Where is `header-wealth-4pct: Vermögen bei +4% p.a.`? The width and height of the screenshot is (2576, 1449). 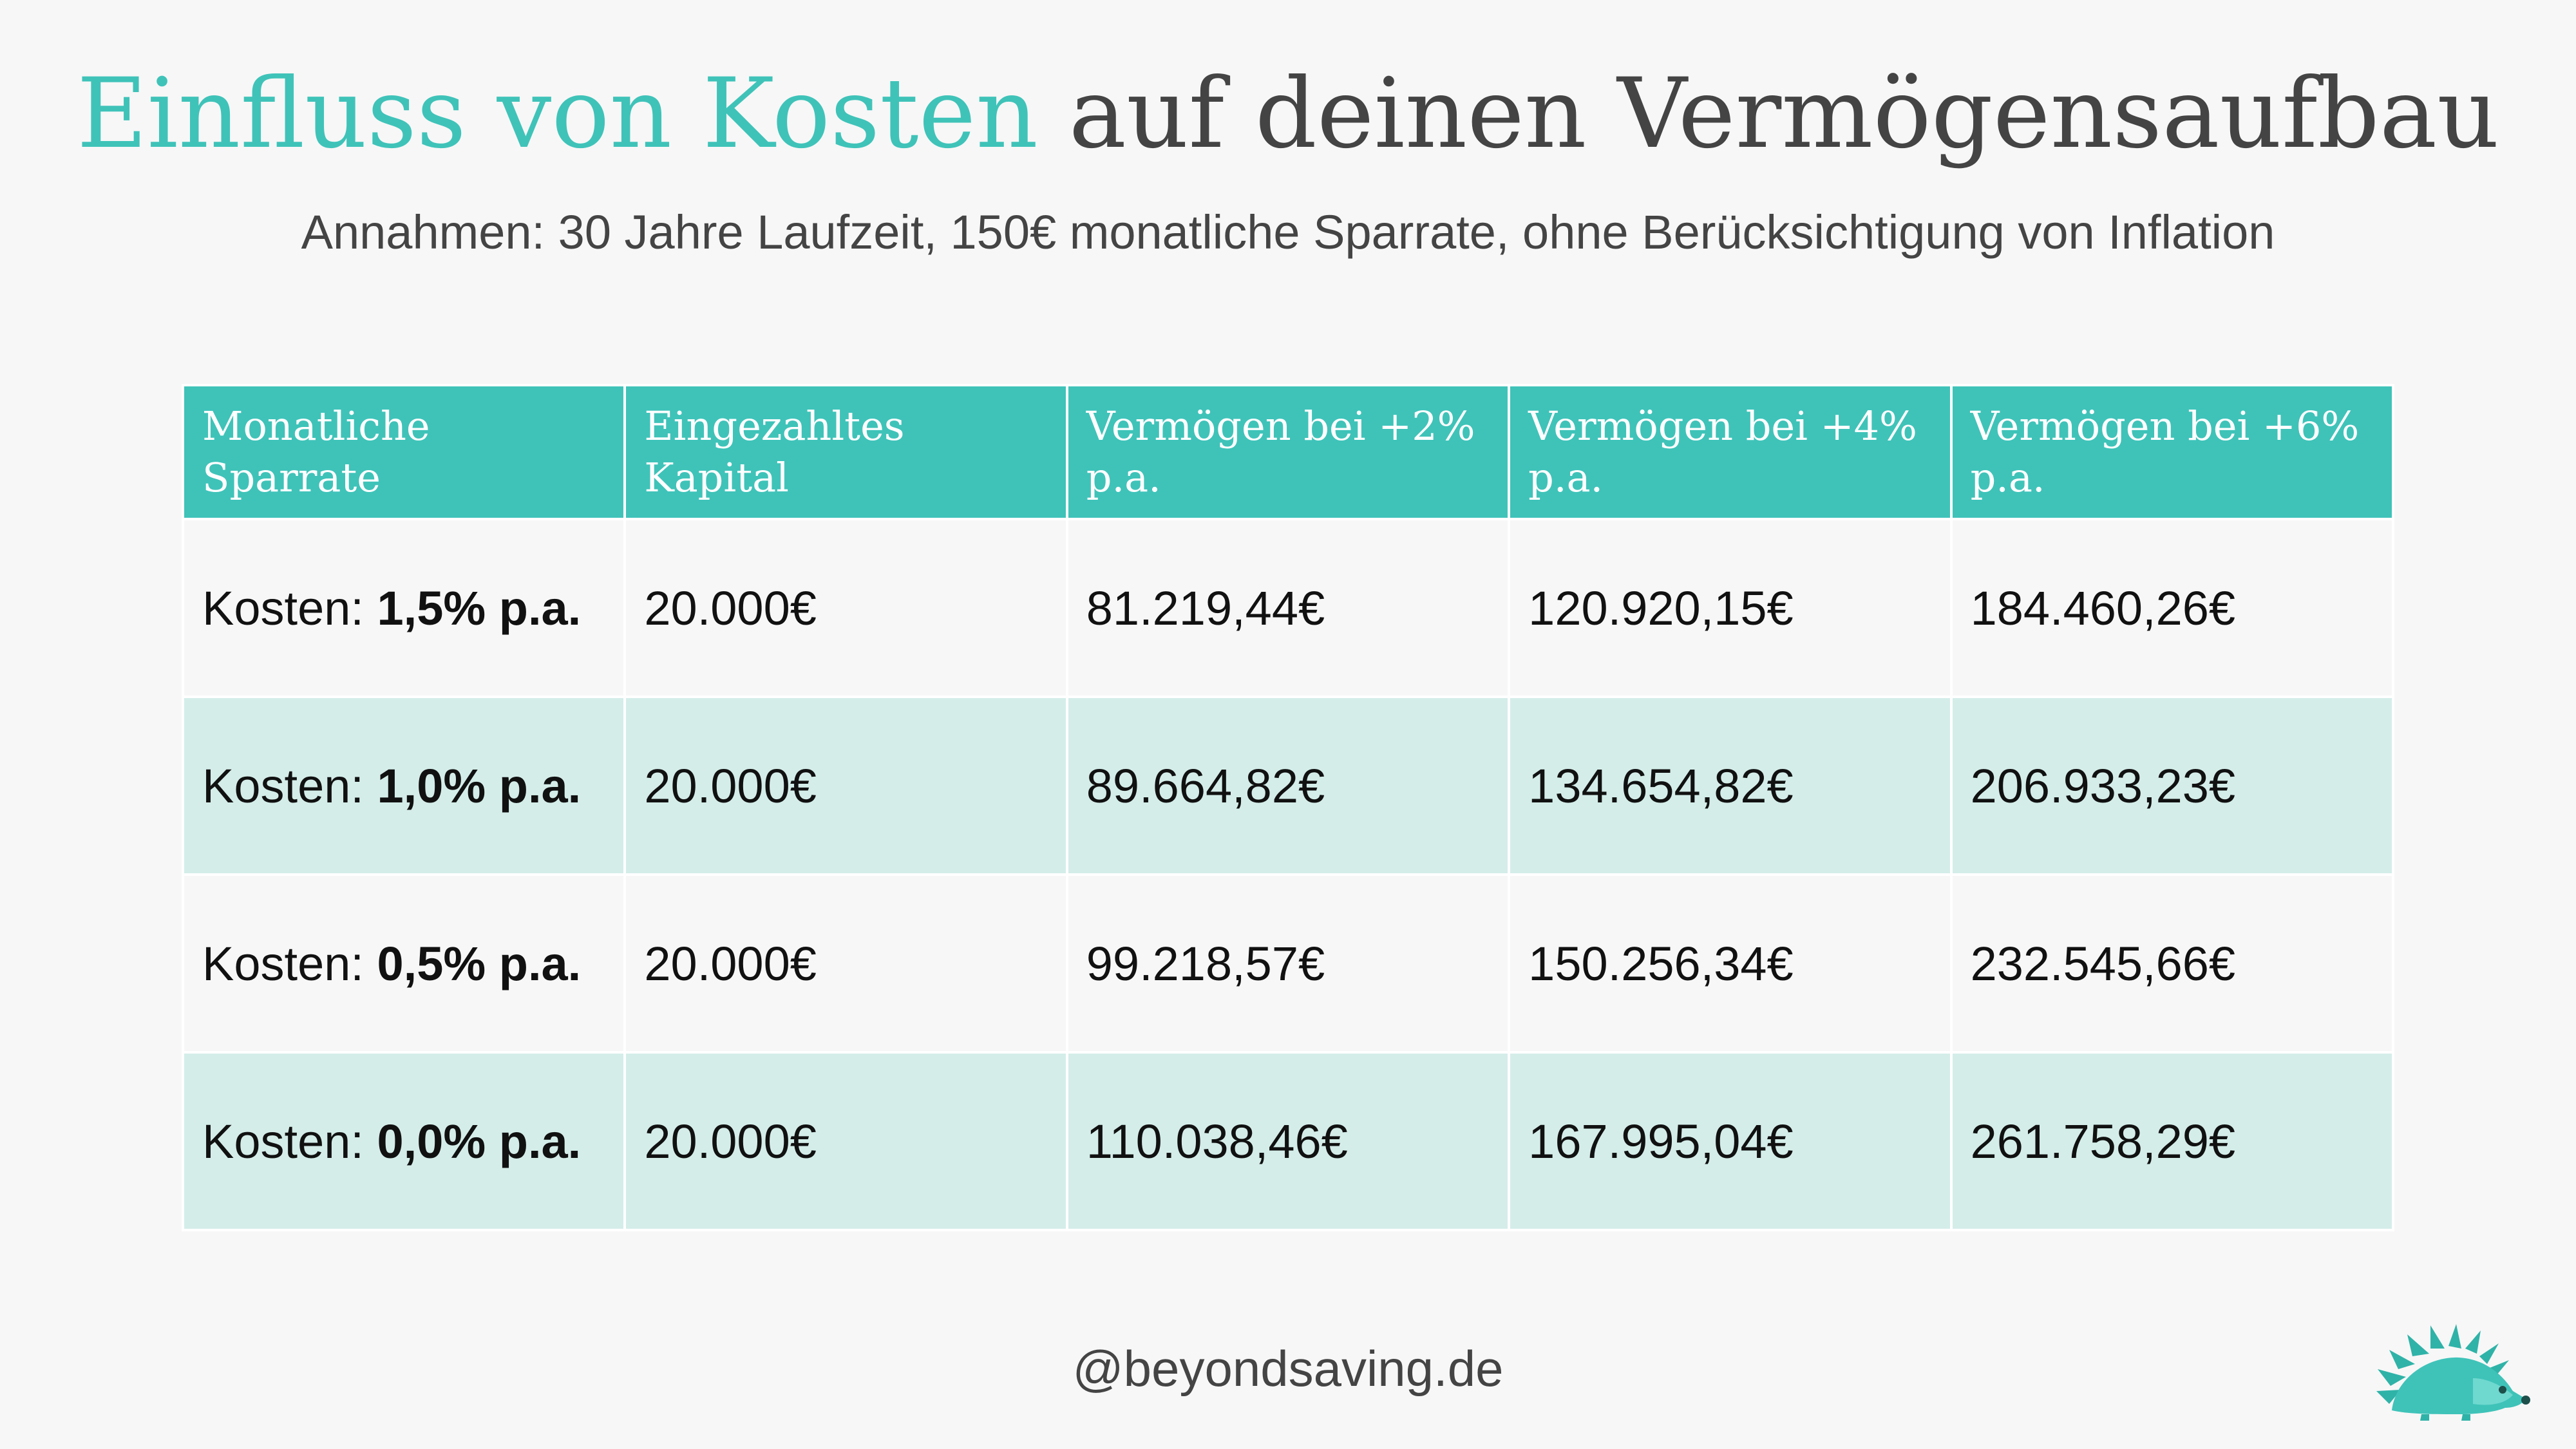
header-wealth-4pct: Vermögen bei +4% p.a. is located at coordinates (1731, 452).